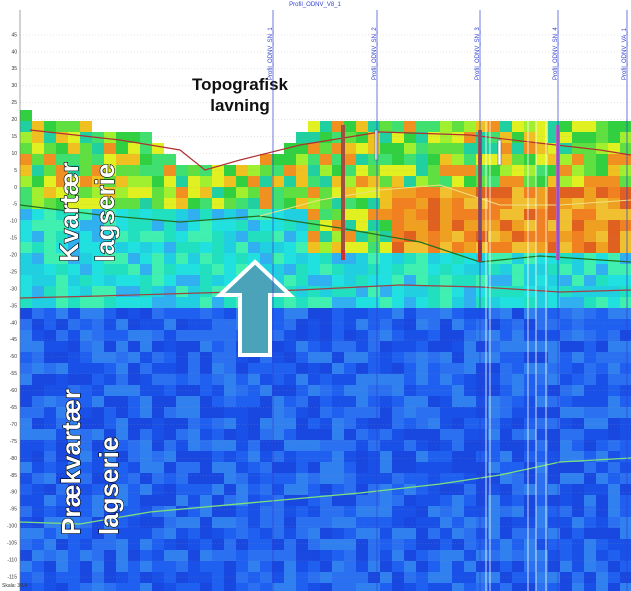 The width and height of the screenshot is (631, 591). Describe the element at coordinates (14, 103) in the screenshot. I see `y-tick-label: 25` at that location.